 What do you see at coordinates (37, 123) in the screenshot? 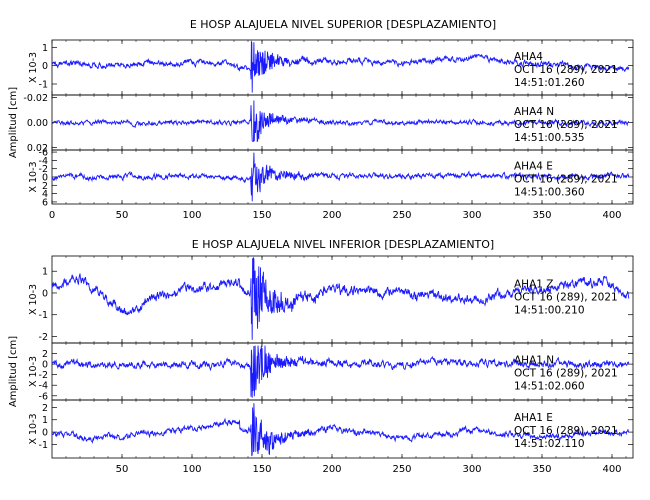
I see `y-tick-label: 0.00` at bounding box center [37, 123].